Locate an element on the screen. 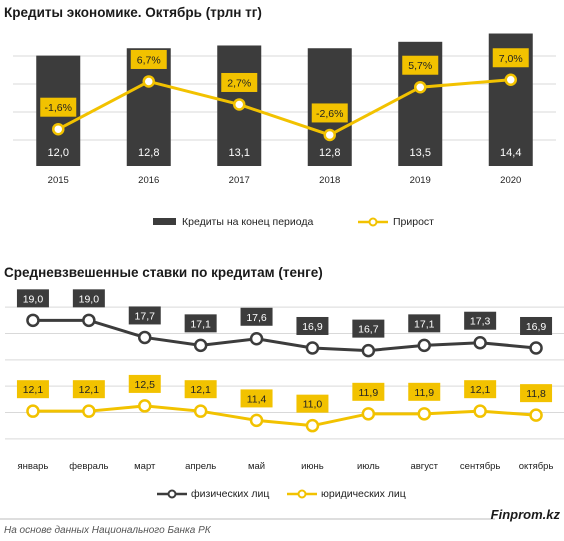  growth-label-2020-box is located at coordinates (510, 58).